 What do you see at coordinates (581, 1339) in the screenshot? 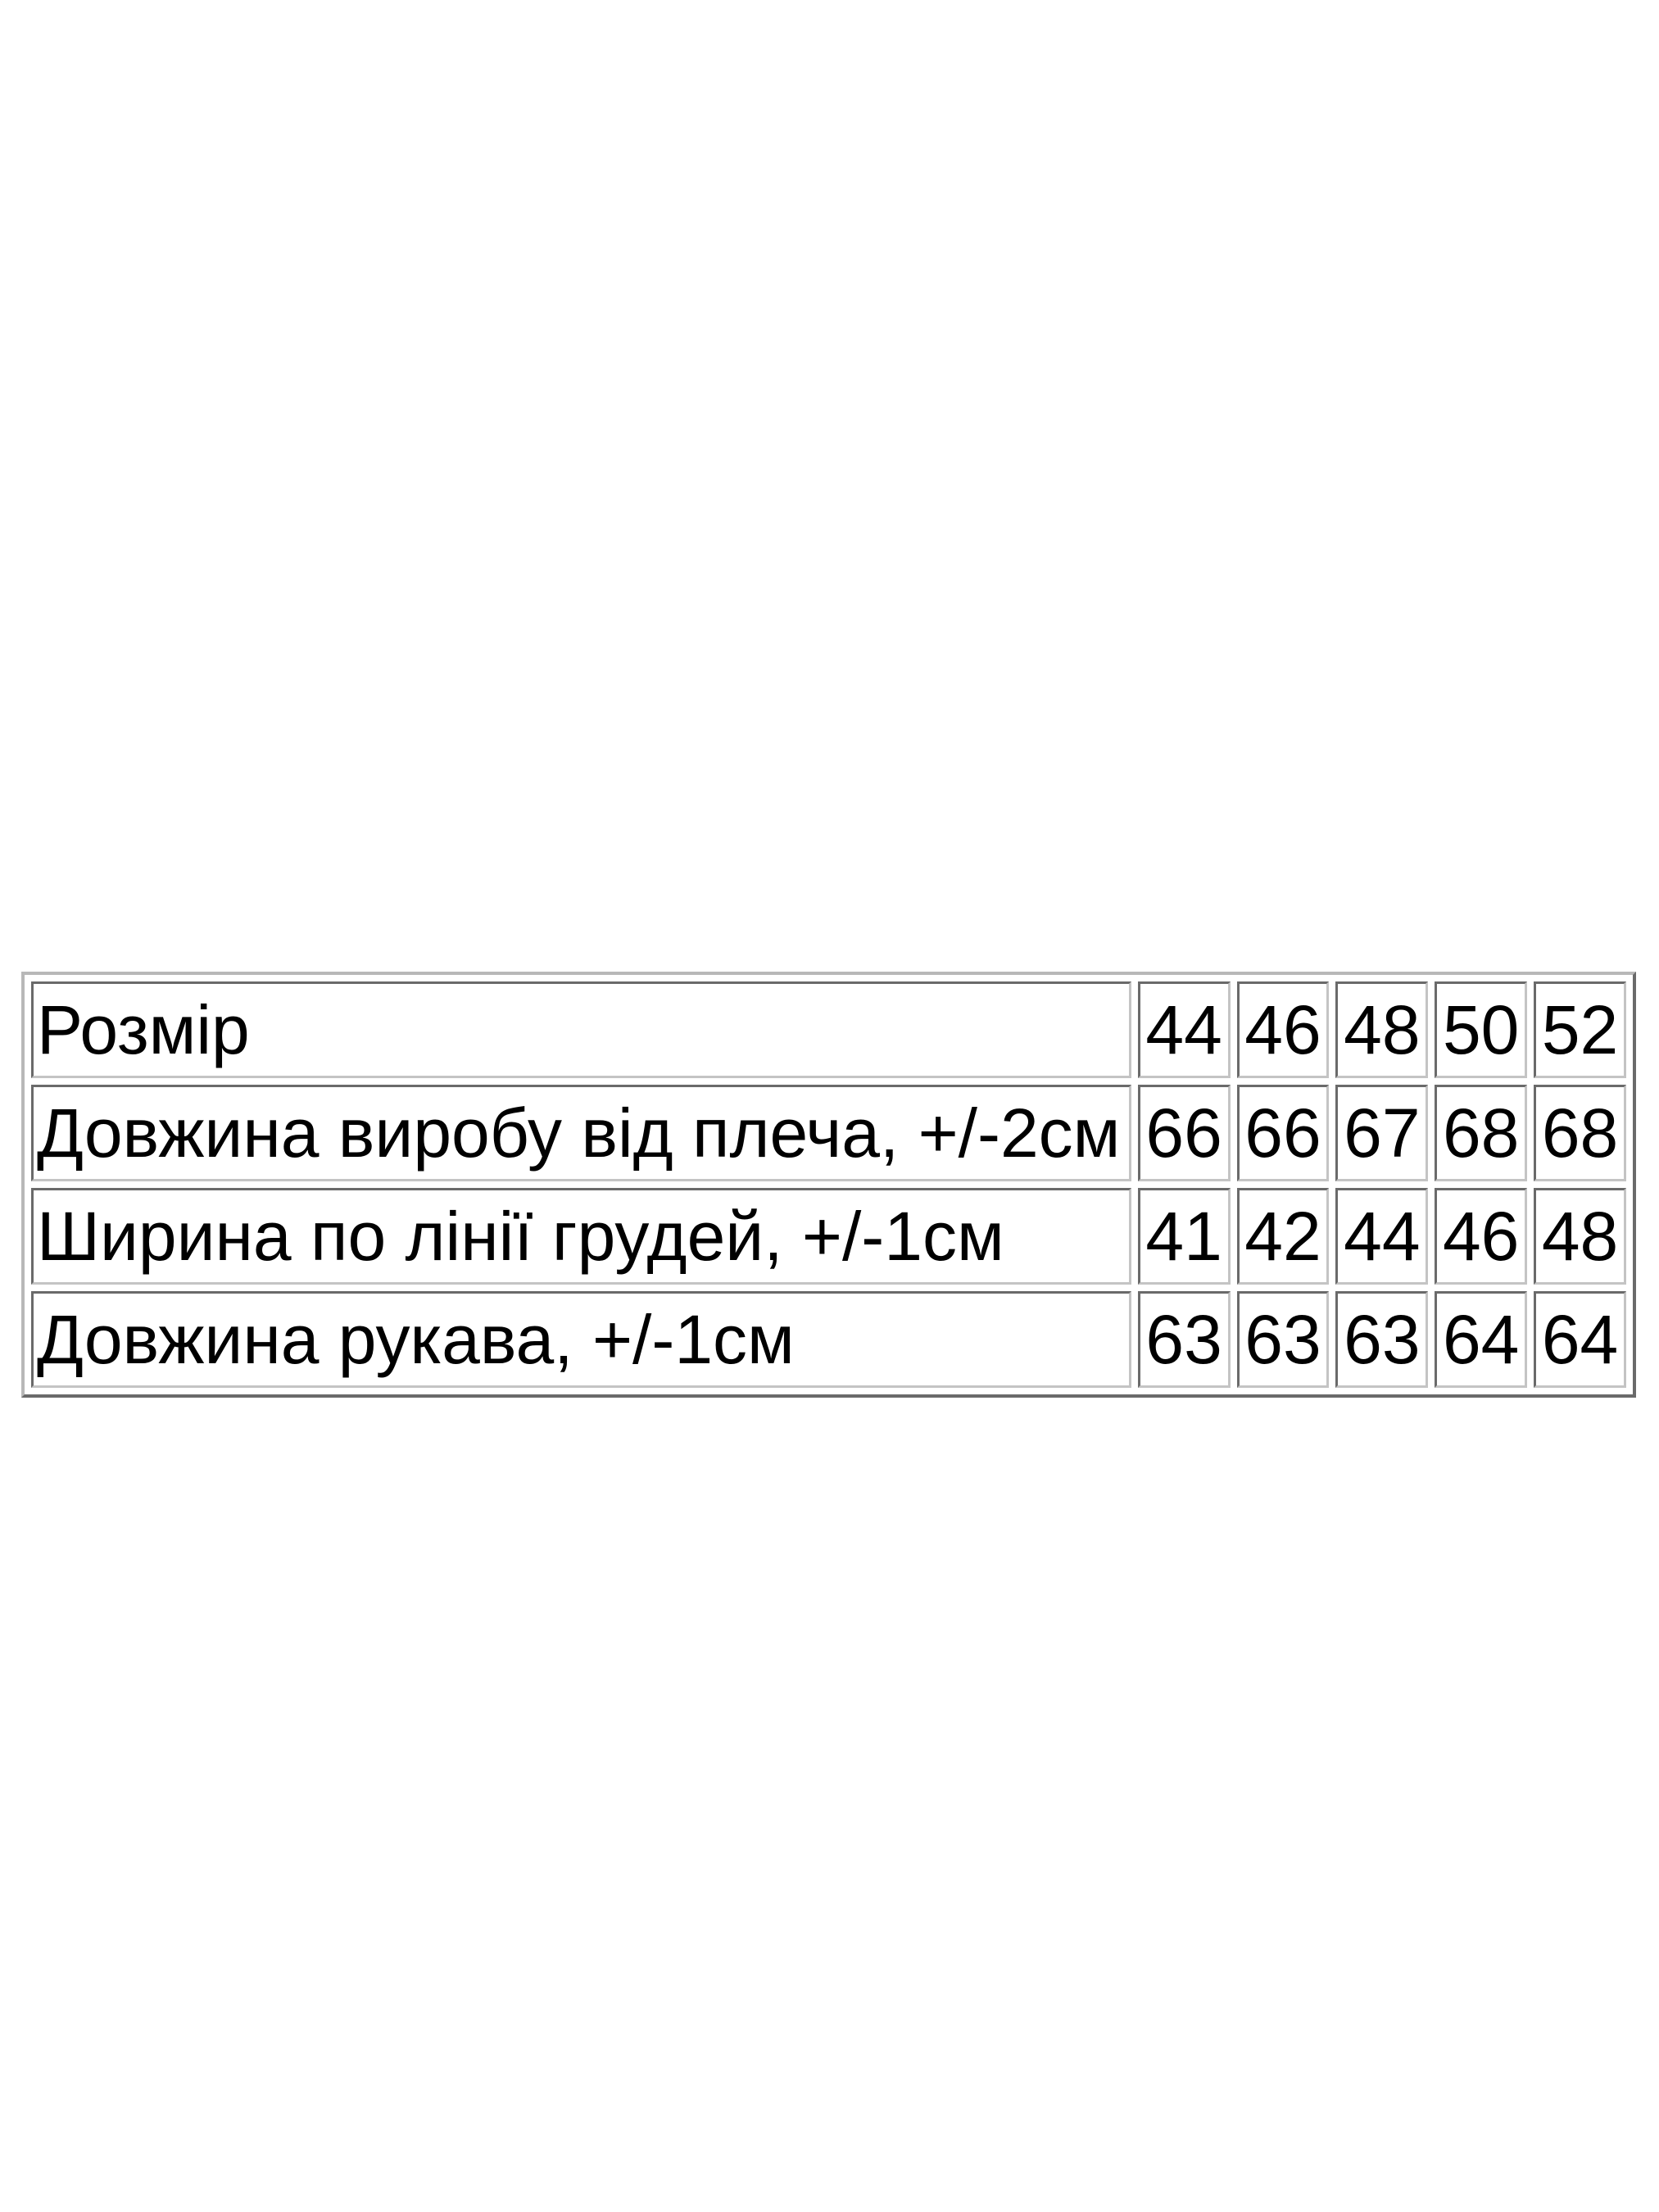
I see `row-label: Довжина рукава, +/-1см` at bounding box center [581, 1339].